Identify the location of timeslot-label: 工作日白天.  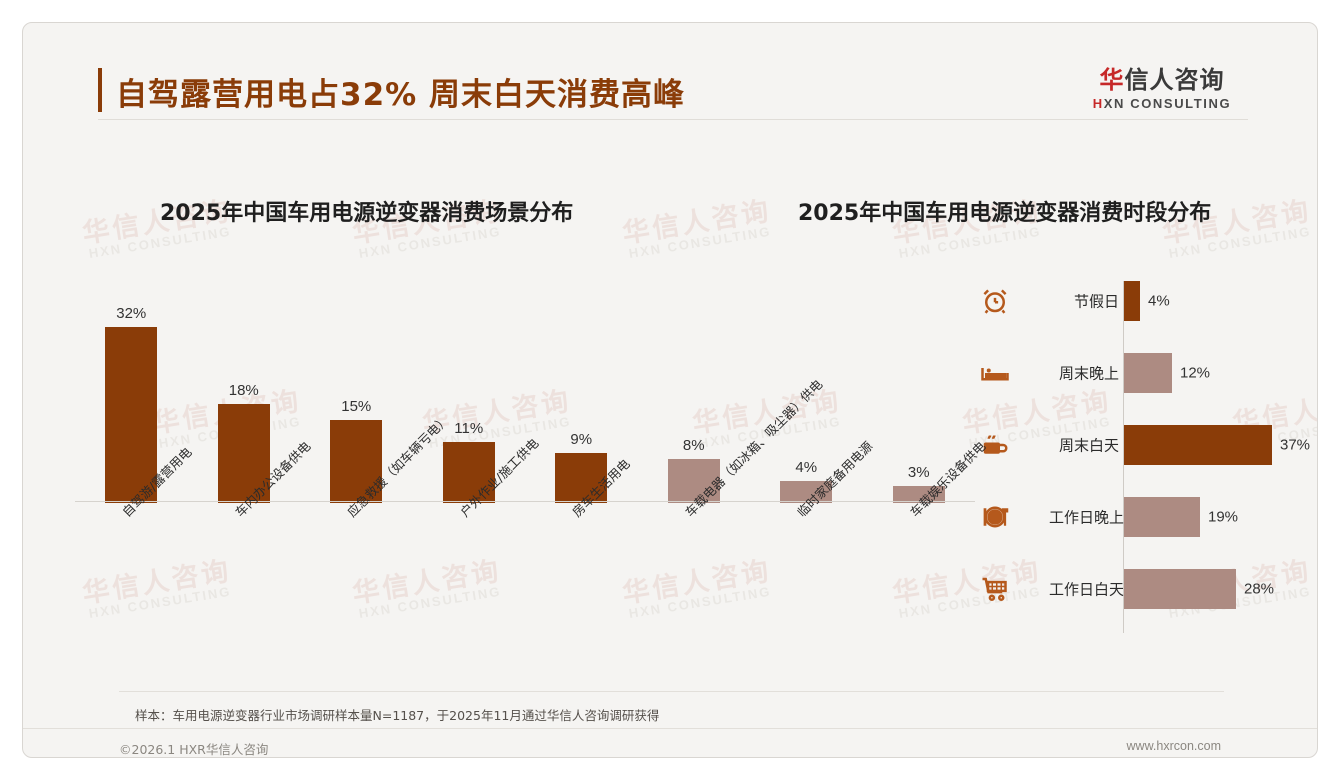
(1087, 589).